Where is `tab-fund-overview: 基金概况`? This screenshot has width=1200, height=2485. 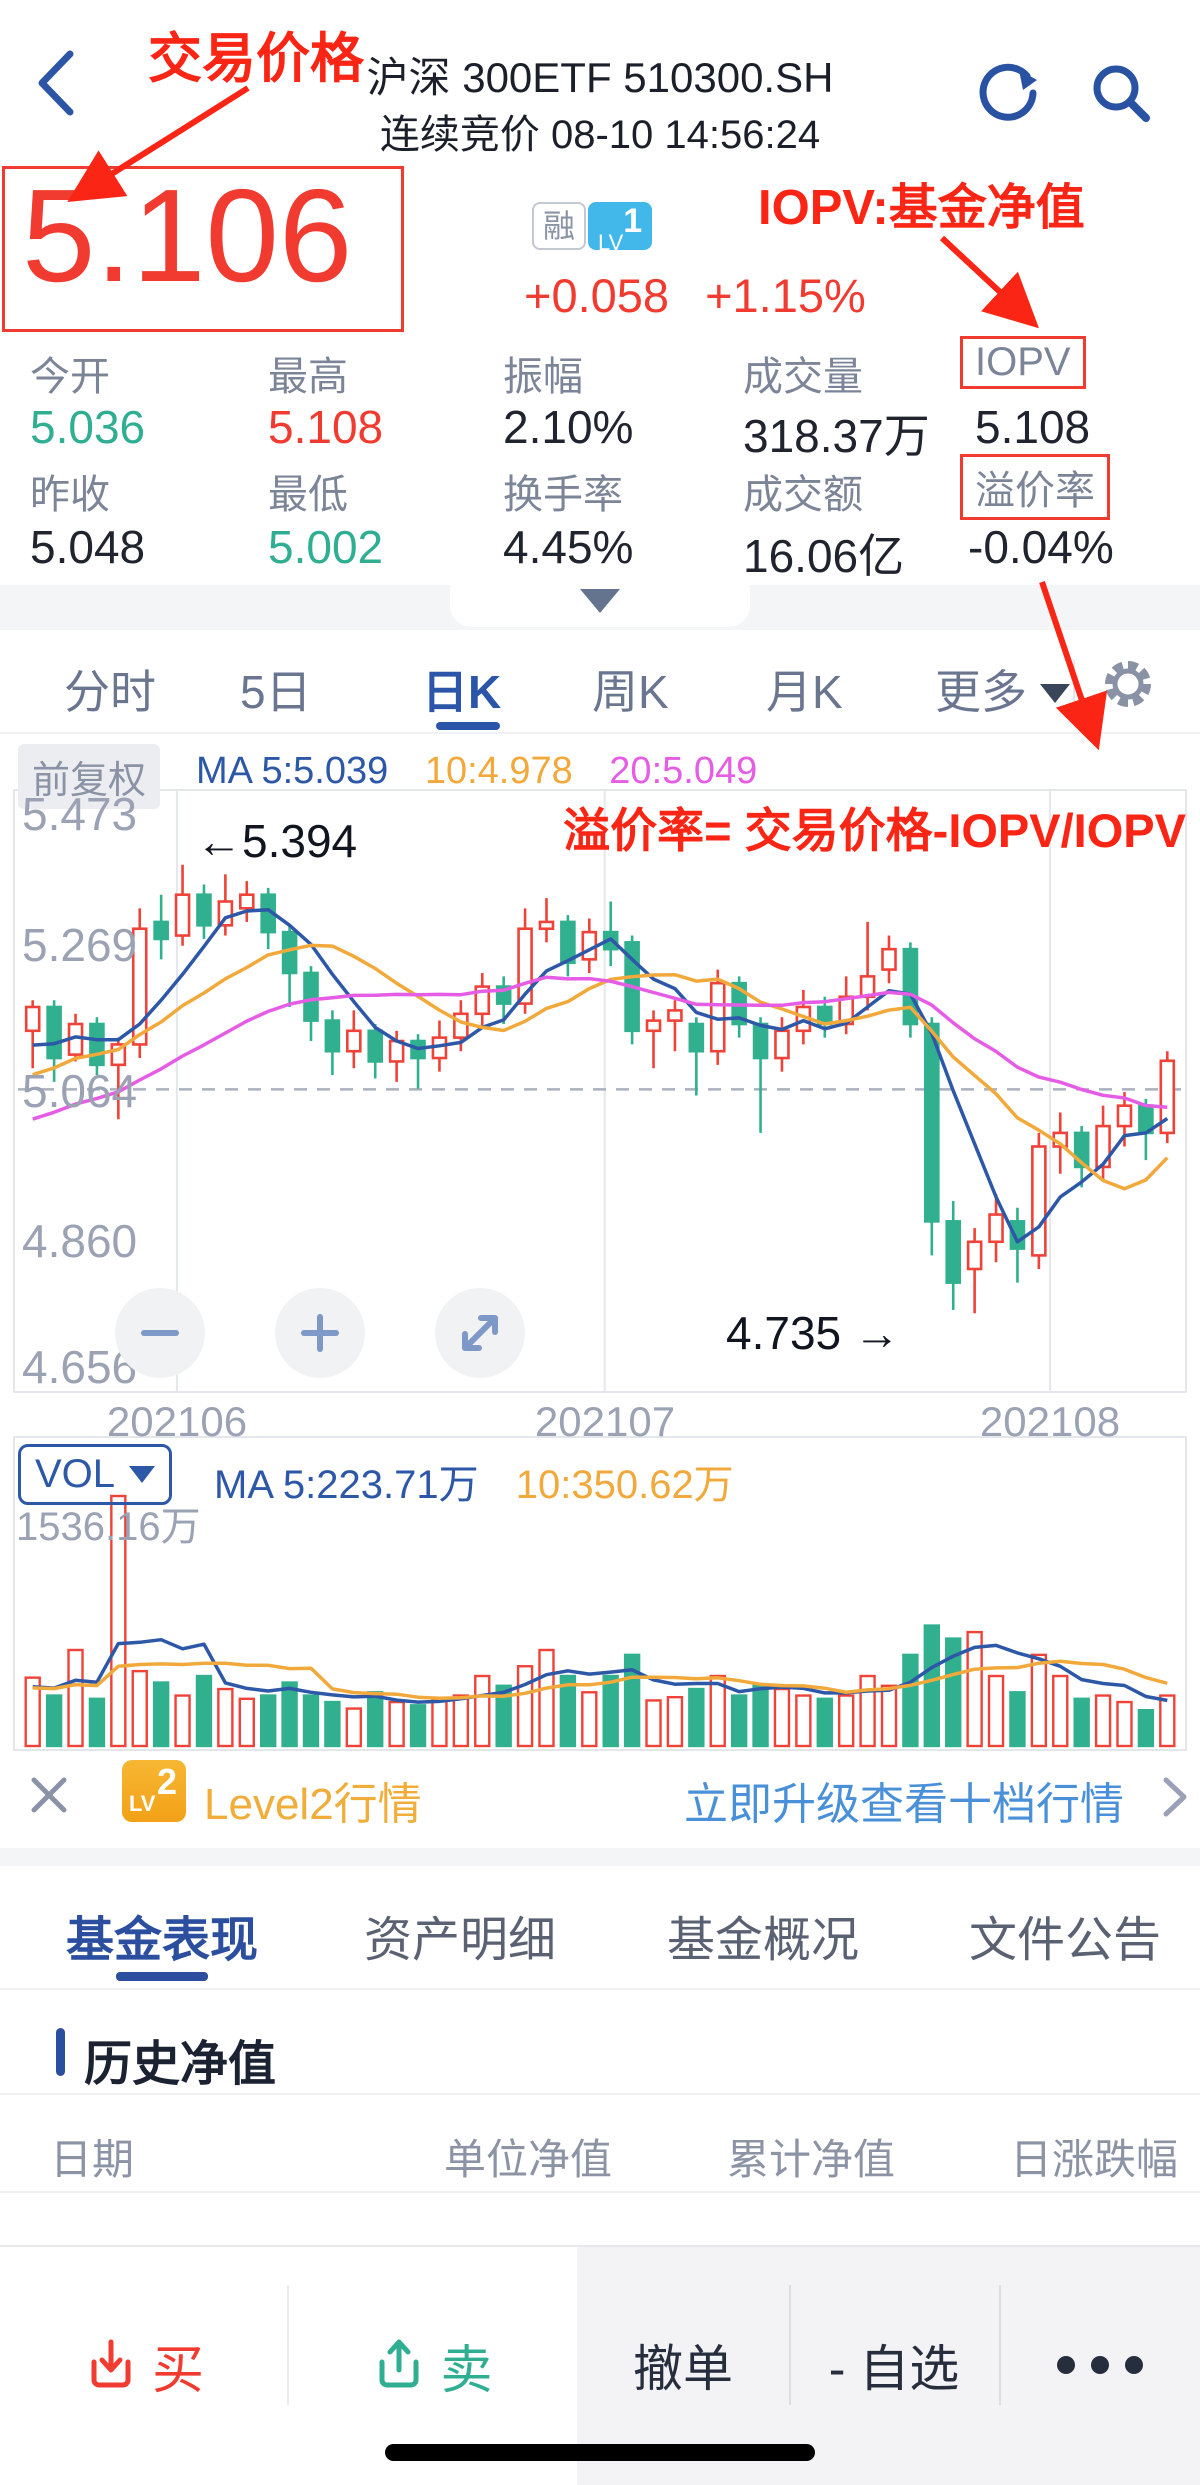 tab-fund-overview: 基金概况 is located at coordinates (763, 1940).